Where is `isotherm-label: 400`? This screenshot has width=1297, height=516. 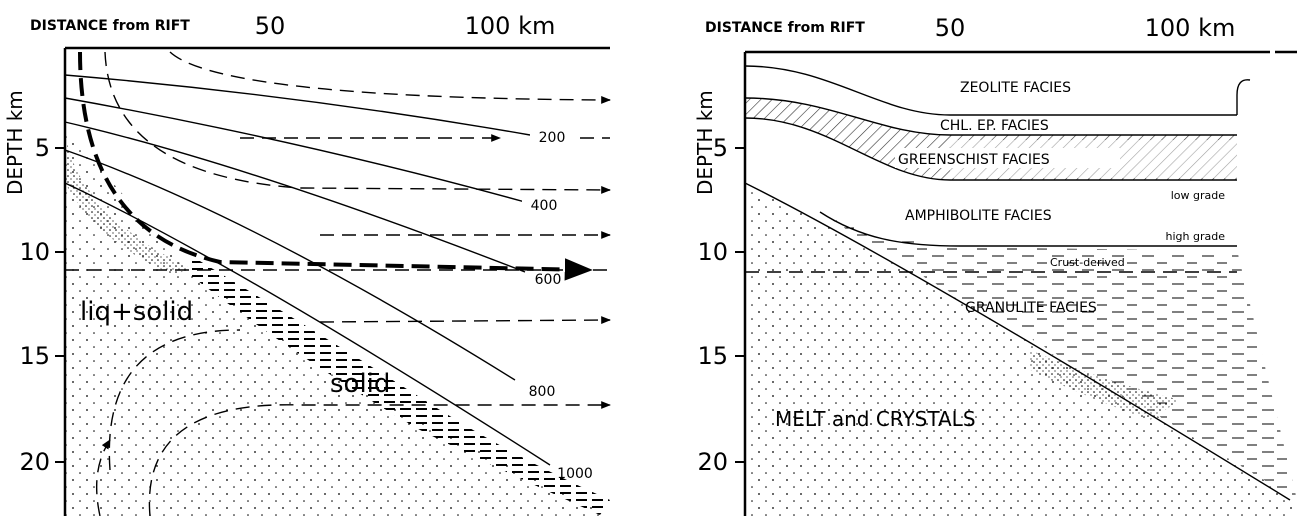
isotherm-label: 400 is located at coordinates (544, 206).